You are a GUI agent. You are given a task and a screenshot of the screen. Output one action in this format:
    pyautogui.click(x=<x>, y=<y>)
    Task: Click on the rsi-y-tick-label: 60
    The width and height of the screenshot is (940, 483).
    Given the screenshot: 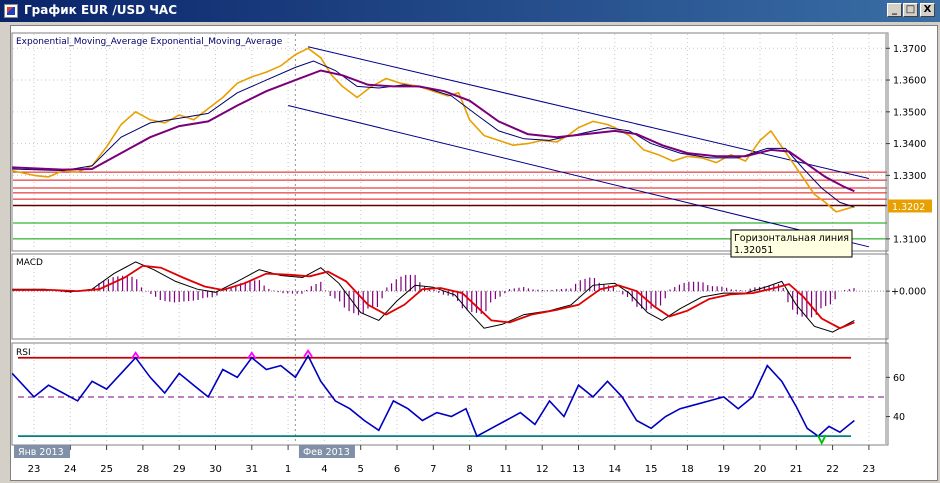 What is the action you would take?
    pyautogui.click(x=899, y=378)
    